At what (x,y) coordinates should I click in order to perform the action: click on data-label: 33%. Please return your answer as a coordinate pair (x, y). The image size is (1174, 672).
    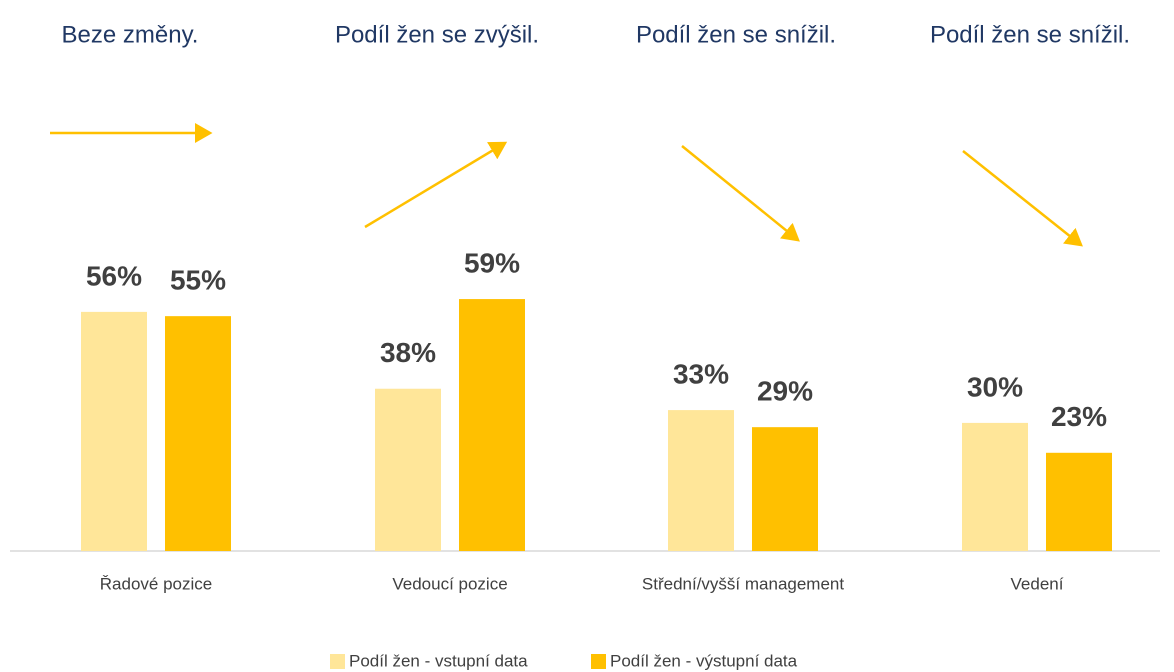
    Looking at the image, I should click on (701, 373).